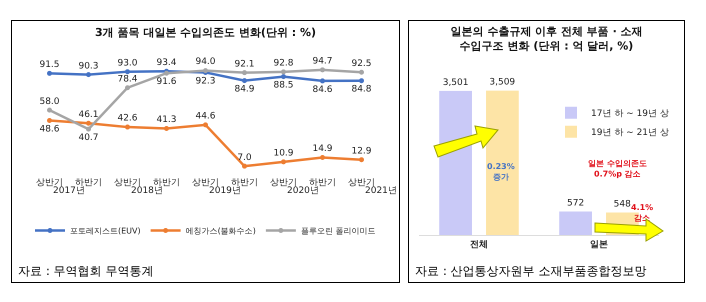  Describe the element at coordinates (530, 271) in the screenshot. I see `text: 자료 : 산업통상자원부 소재부품종합정보망` at that location.